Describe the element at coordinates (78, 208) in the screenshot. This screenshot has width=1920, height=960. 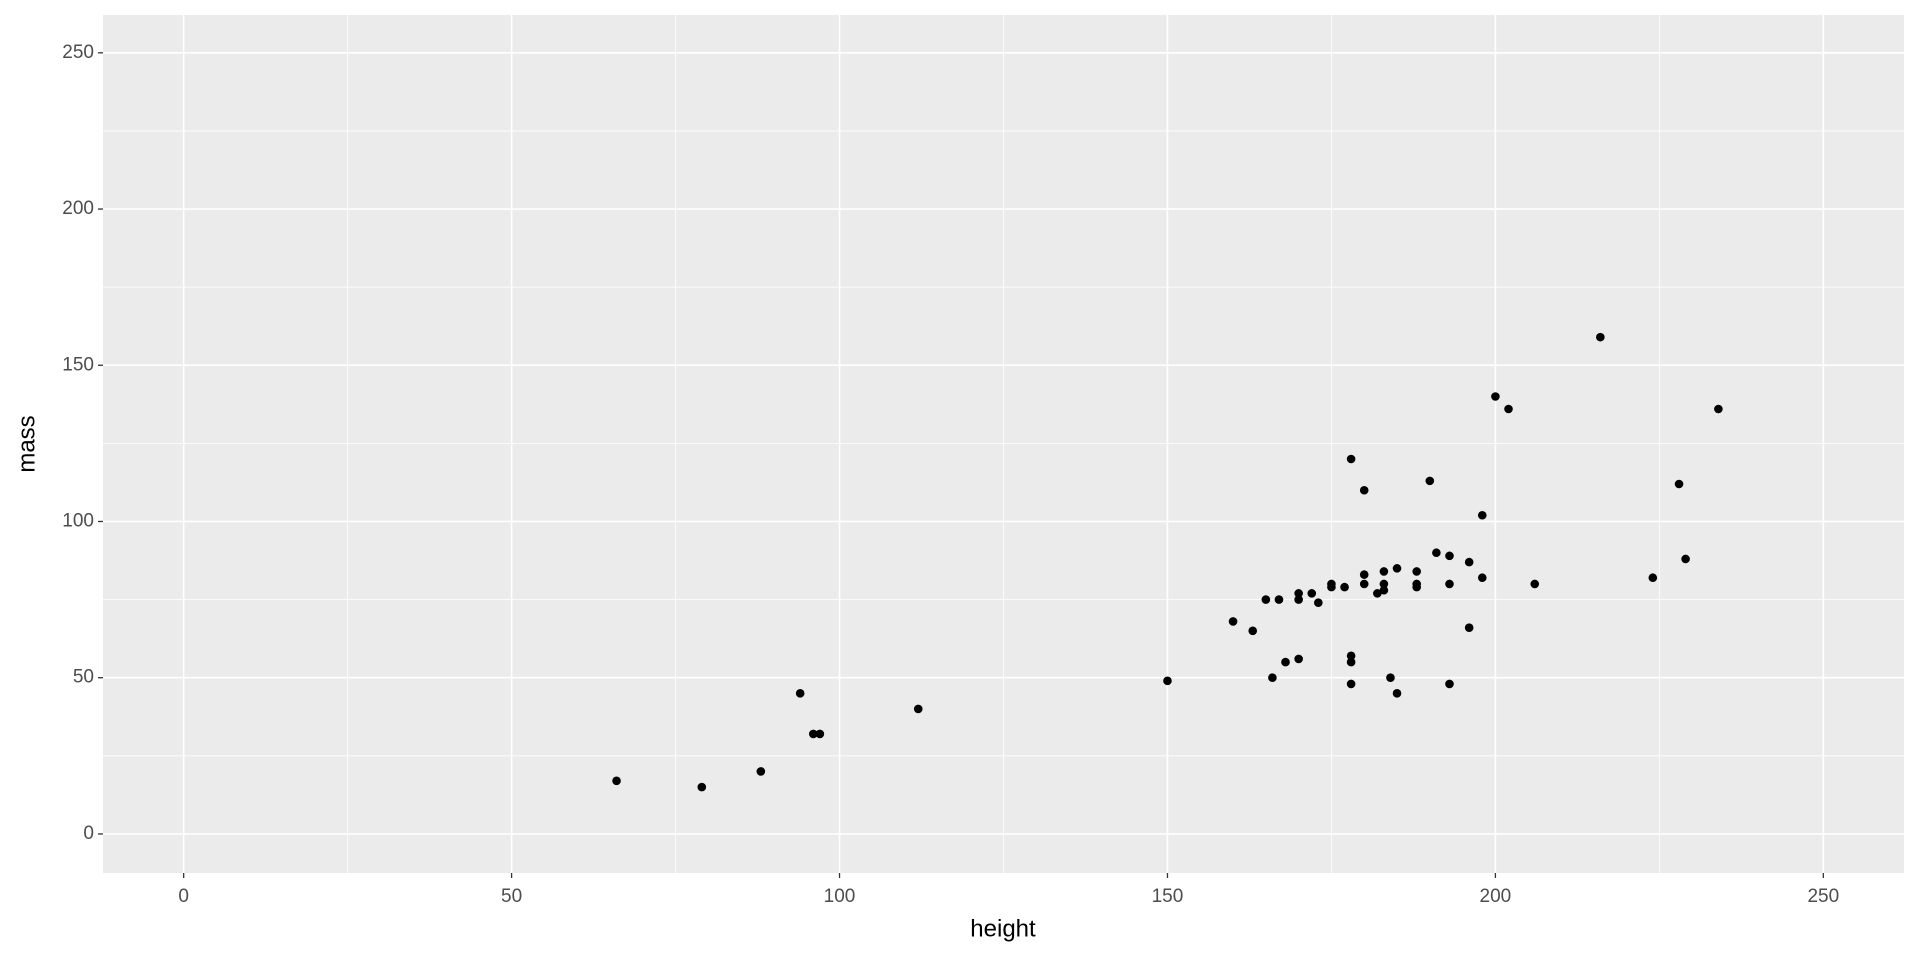
I see `y-tick-label: 200` at that location.